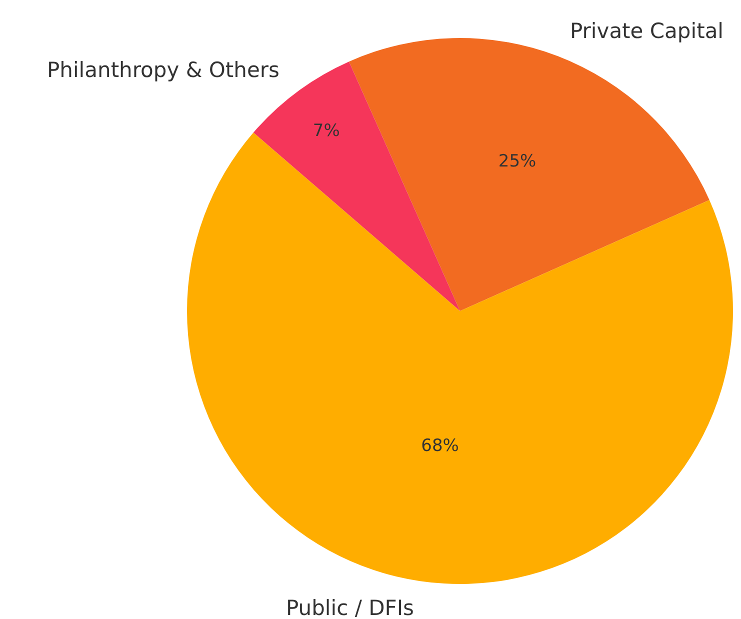  What do you see at coordinates (350, 607) in the screenshot?
I see `slice-label: Public / DFIs` at bounding box center [350, 607].